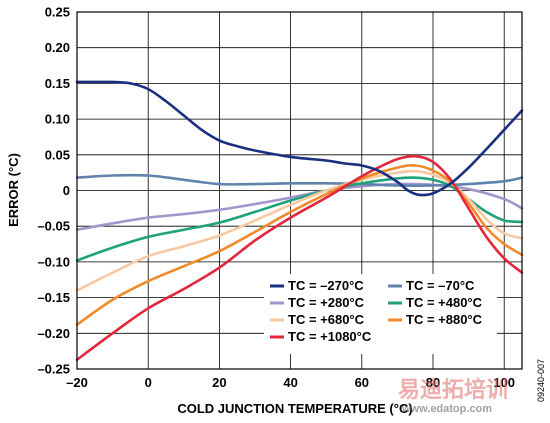 Image resolution: width=550 pixels, height=423 pixels. What do you see at coordinates (57, 154) in the screenshot?
I see `y-tick-label: 0.05` at bounding box center [57, 154].